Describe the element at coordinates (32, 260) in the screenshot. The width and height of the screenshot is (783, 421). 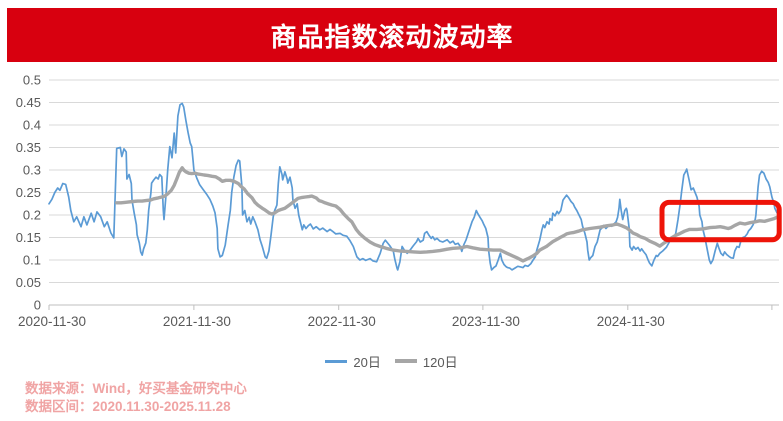
I see `y-tick-label: 0.1` at that location.